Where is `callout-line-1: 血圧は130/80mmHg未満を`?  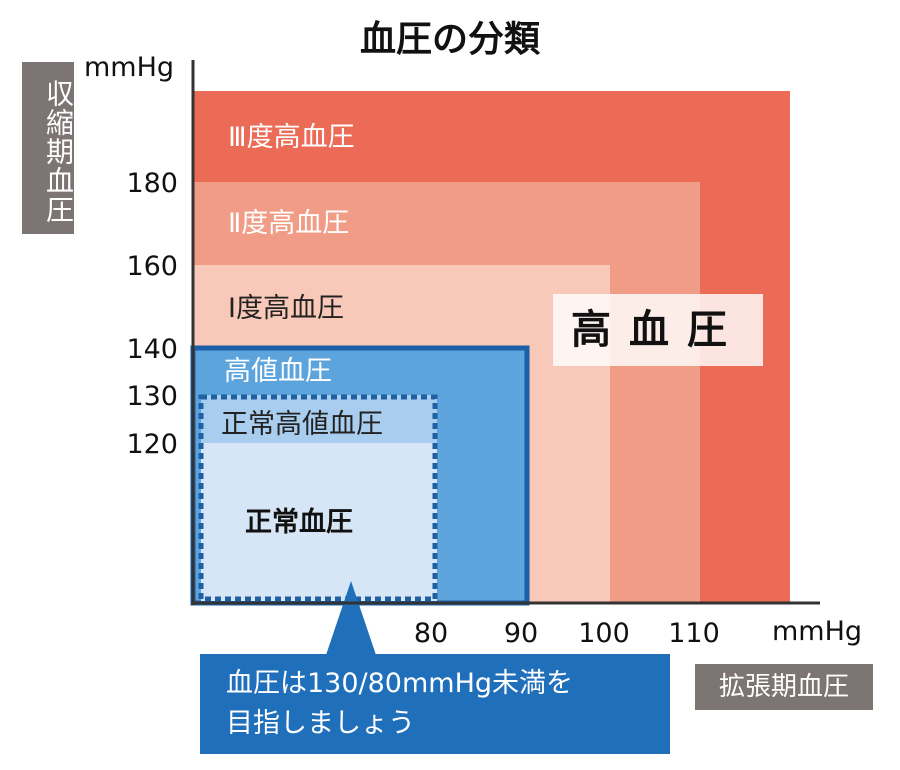 callout-line-1: 血圧は130/80mmHg未満を is located at coordinates (400, 683).